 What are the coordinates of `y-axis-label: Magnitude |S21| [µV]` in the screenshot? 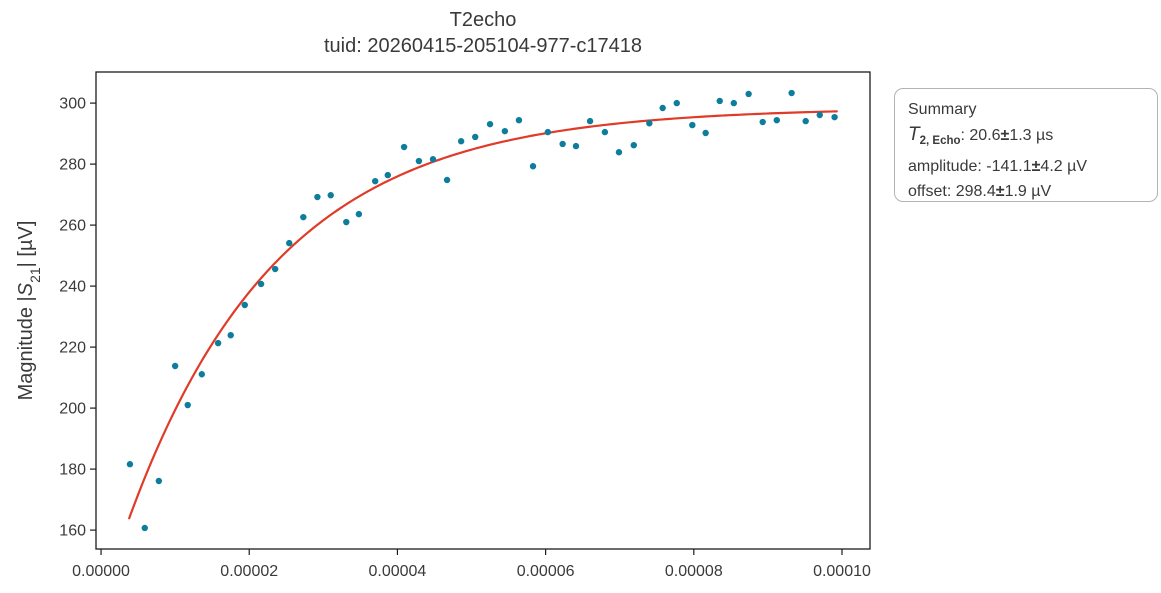 It's located at (29, 311).